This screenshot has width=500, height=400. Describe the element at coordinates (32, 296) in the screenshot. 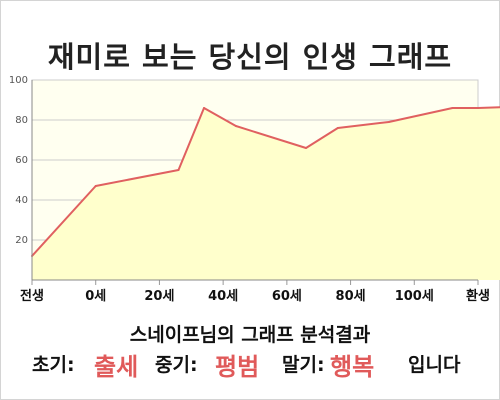

I see `x-tick-label: 전생` at that location.